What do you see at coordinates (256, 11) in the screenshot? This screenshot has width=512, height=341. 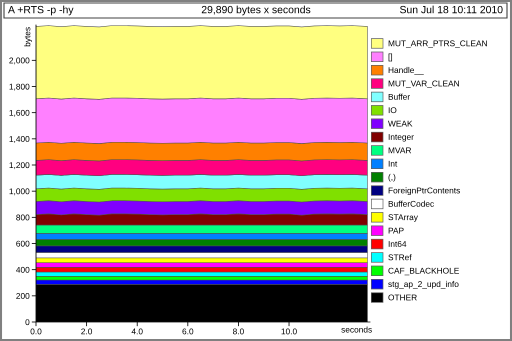 I see `chart-subtitle: 29,890 bytes x seconds` at bounding box center [256, 11].